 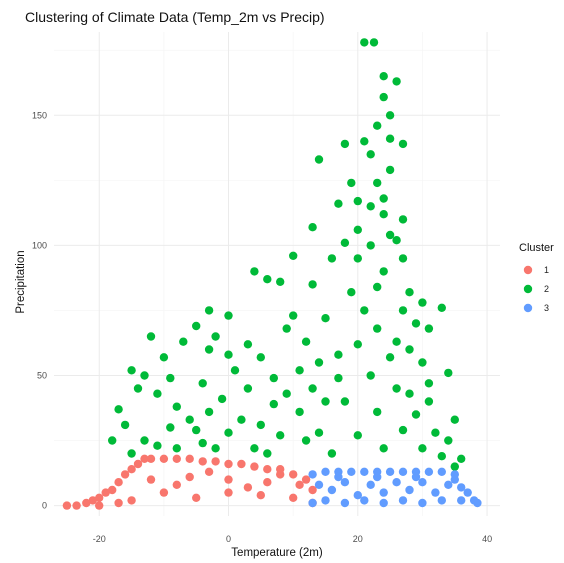 I want to click on legend-label: 3, so click(x=546, y=308).